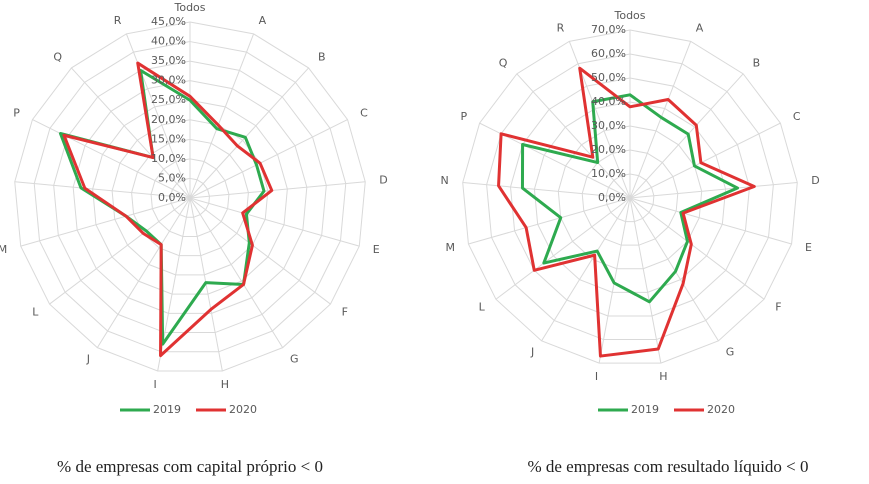  What do you see at coordinates (168, 138) in the screenshot?
I see `y-tick-label: 15,0%` at bounding box center [168, 138].